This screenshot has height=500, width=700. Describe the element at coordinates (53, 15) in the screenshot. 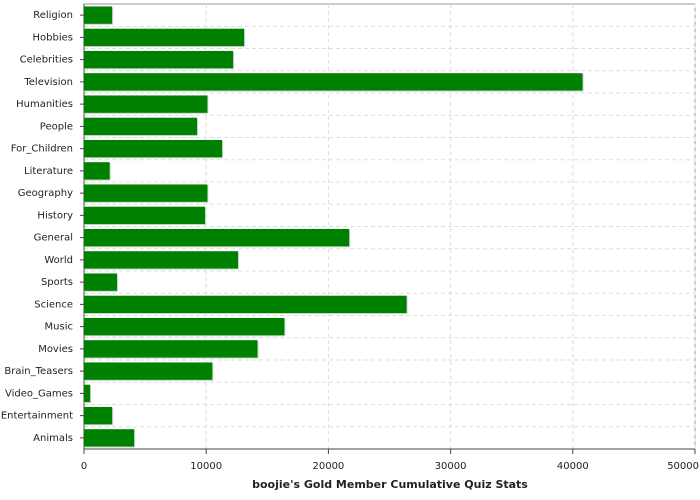

I see `y-tick-label: Religion` at that location.